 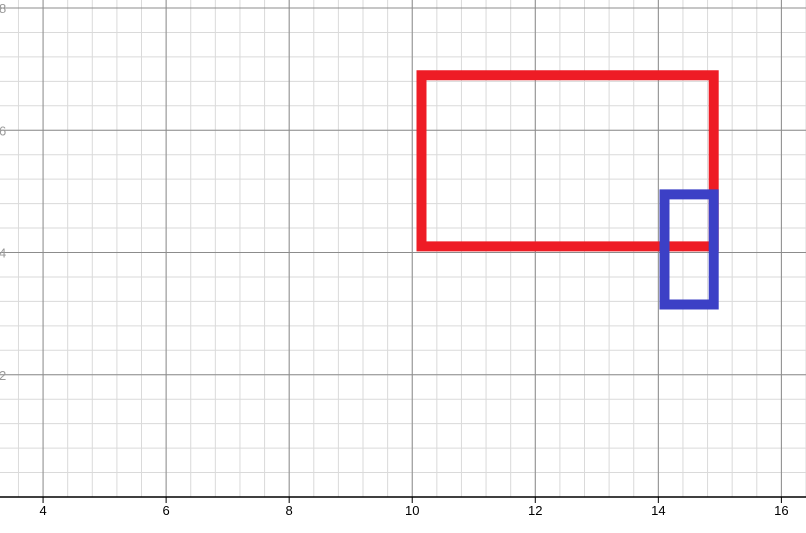 I want to click on x-tick-label: 12, so click(x=535, y=510).